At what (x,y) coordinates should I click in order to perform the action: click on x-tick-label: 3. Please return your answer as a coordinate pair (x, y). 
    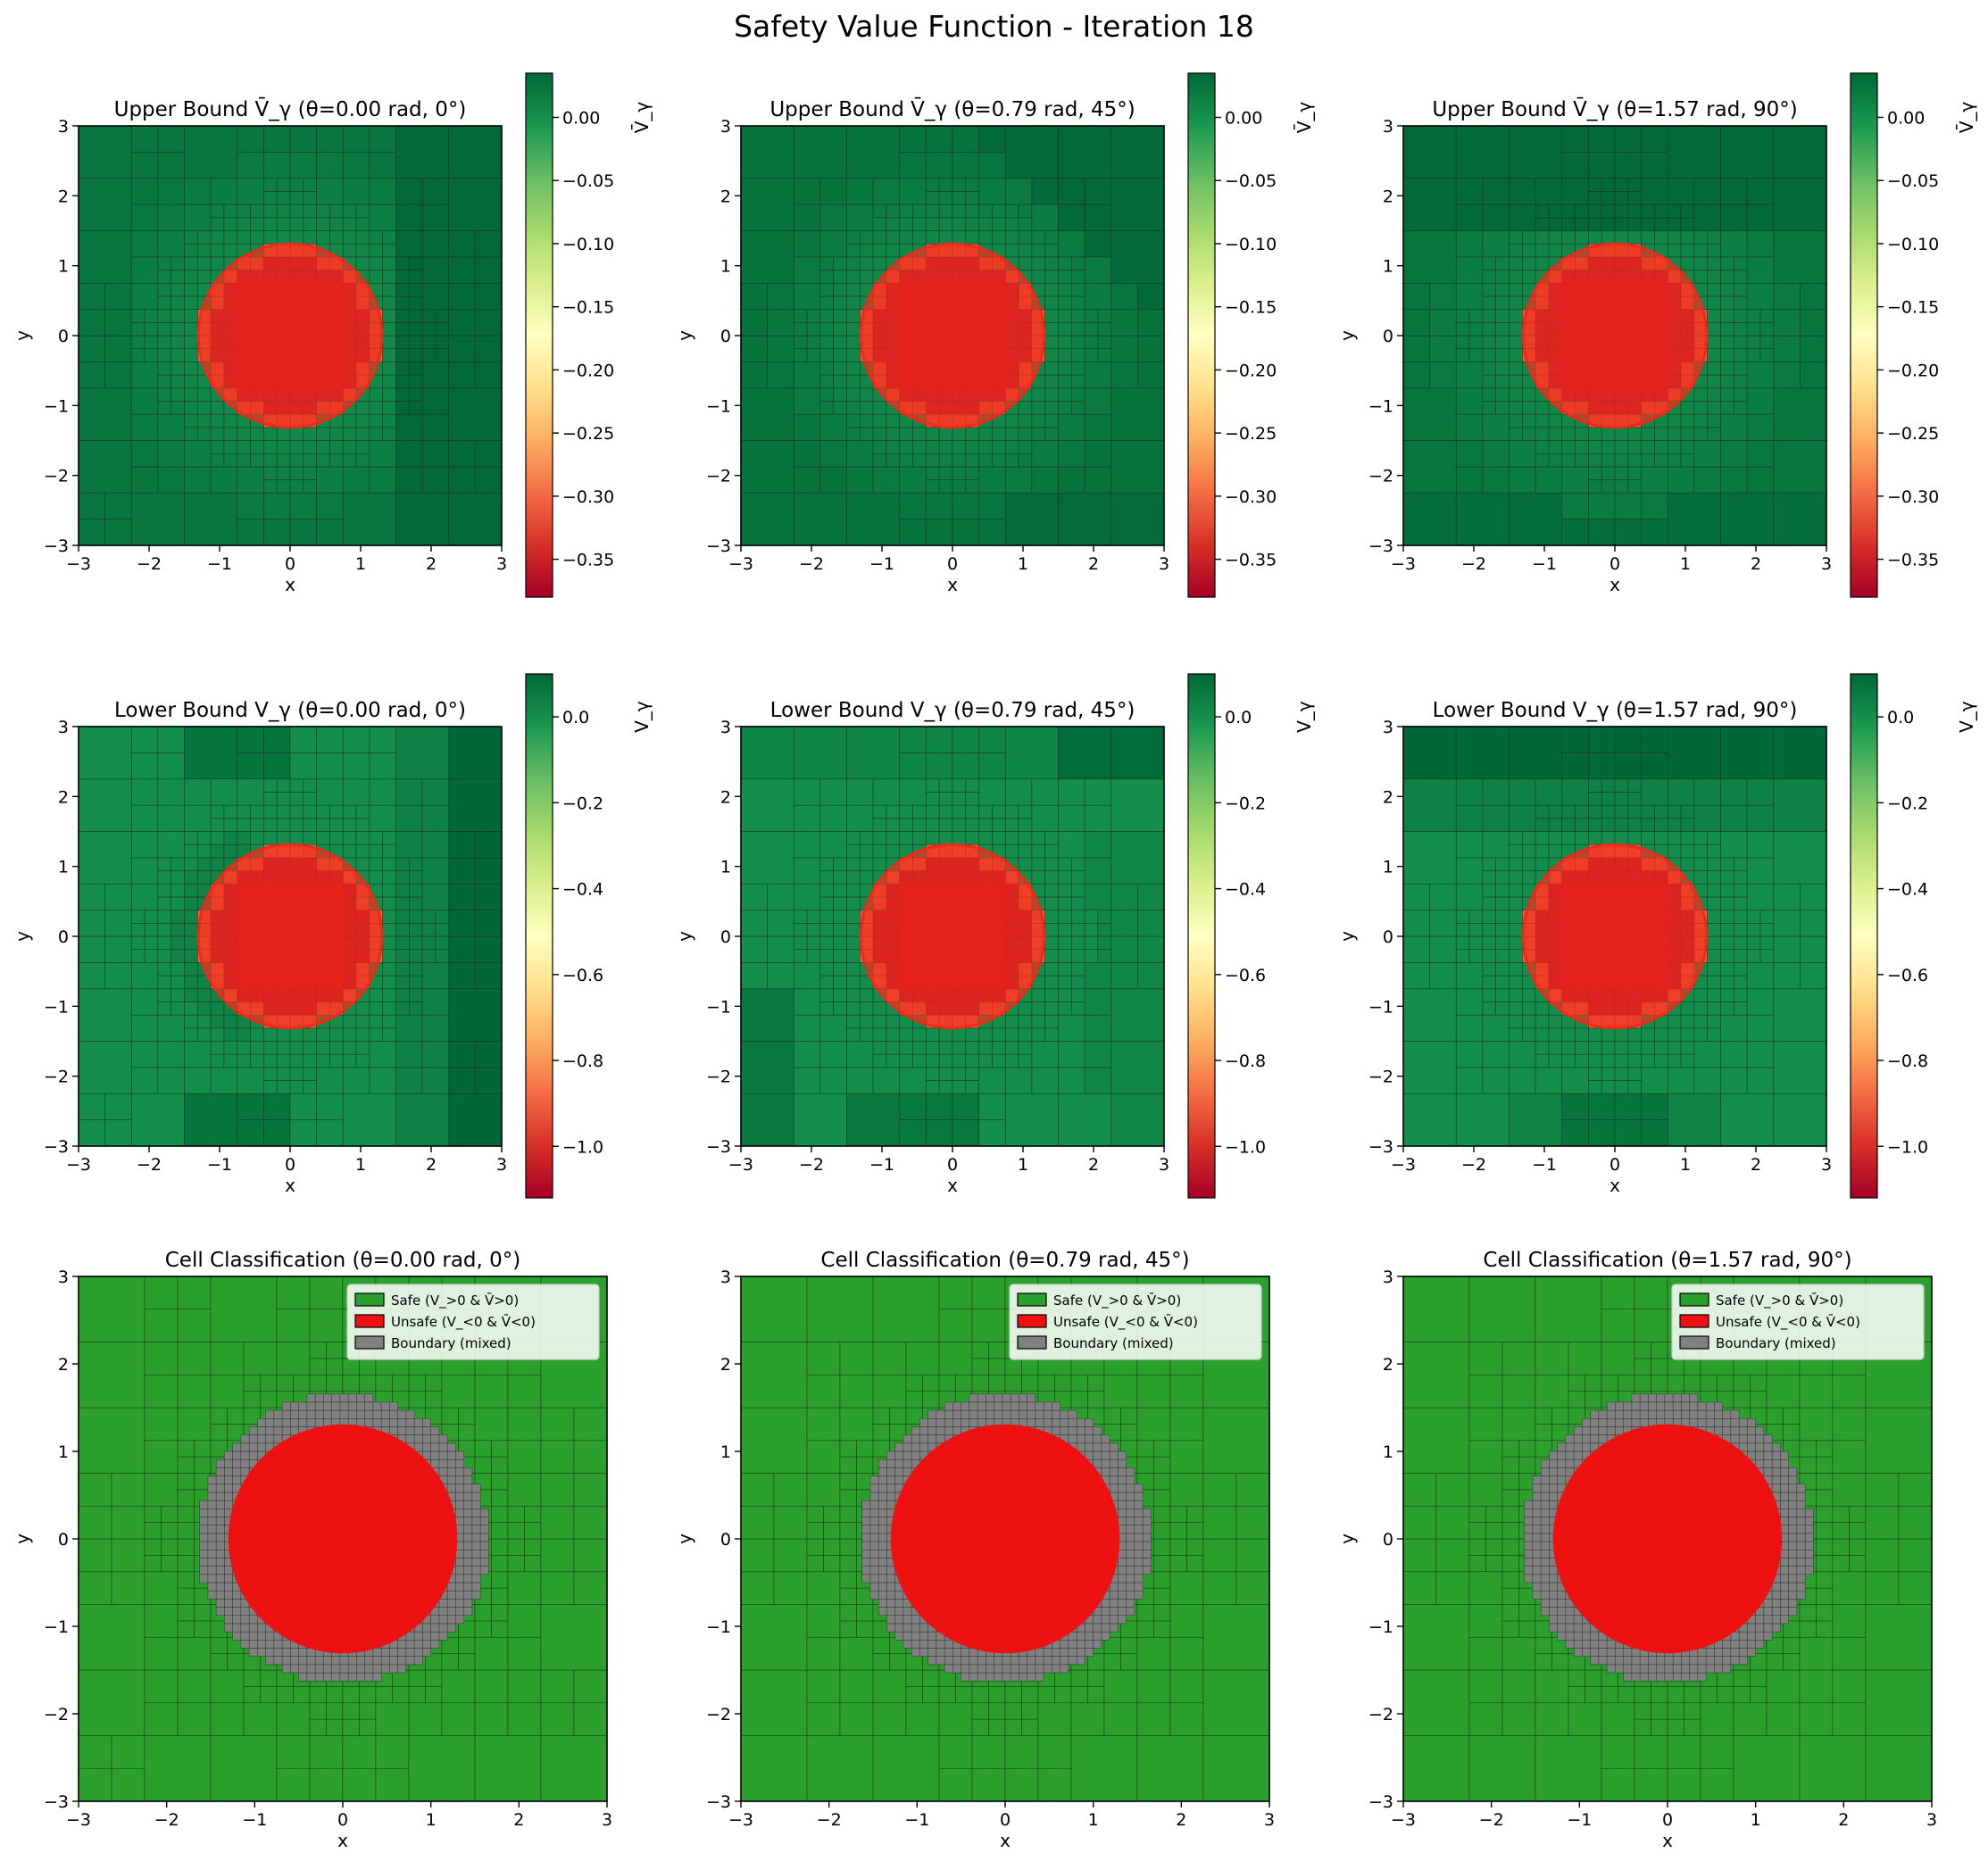
    Looking at the image, I should click on (501, 564).